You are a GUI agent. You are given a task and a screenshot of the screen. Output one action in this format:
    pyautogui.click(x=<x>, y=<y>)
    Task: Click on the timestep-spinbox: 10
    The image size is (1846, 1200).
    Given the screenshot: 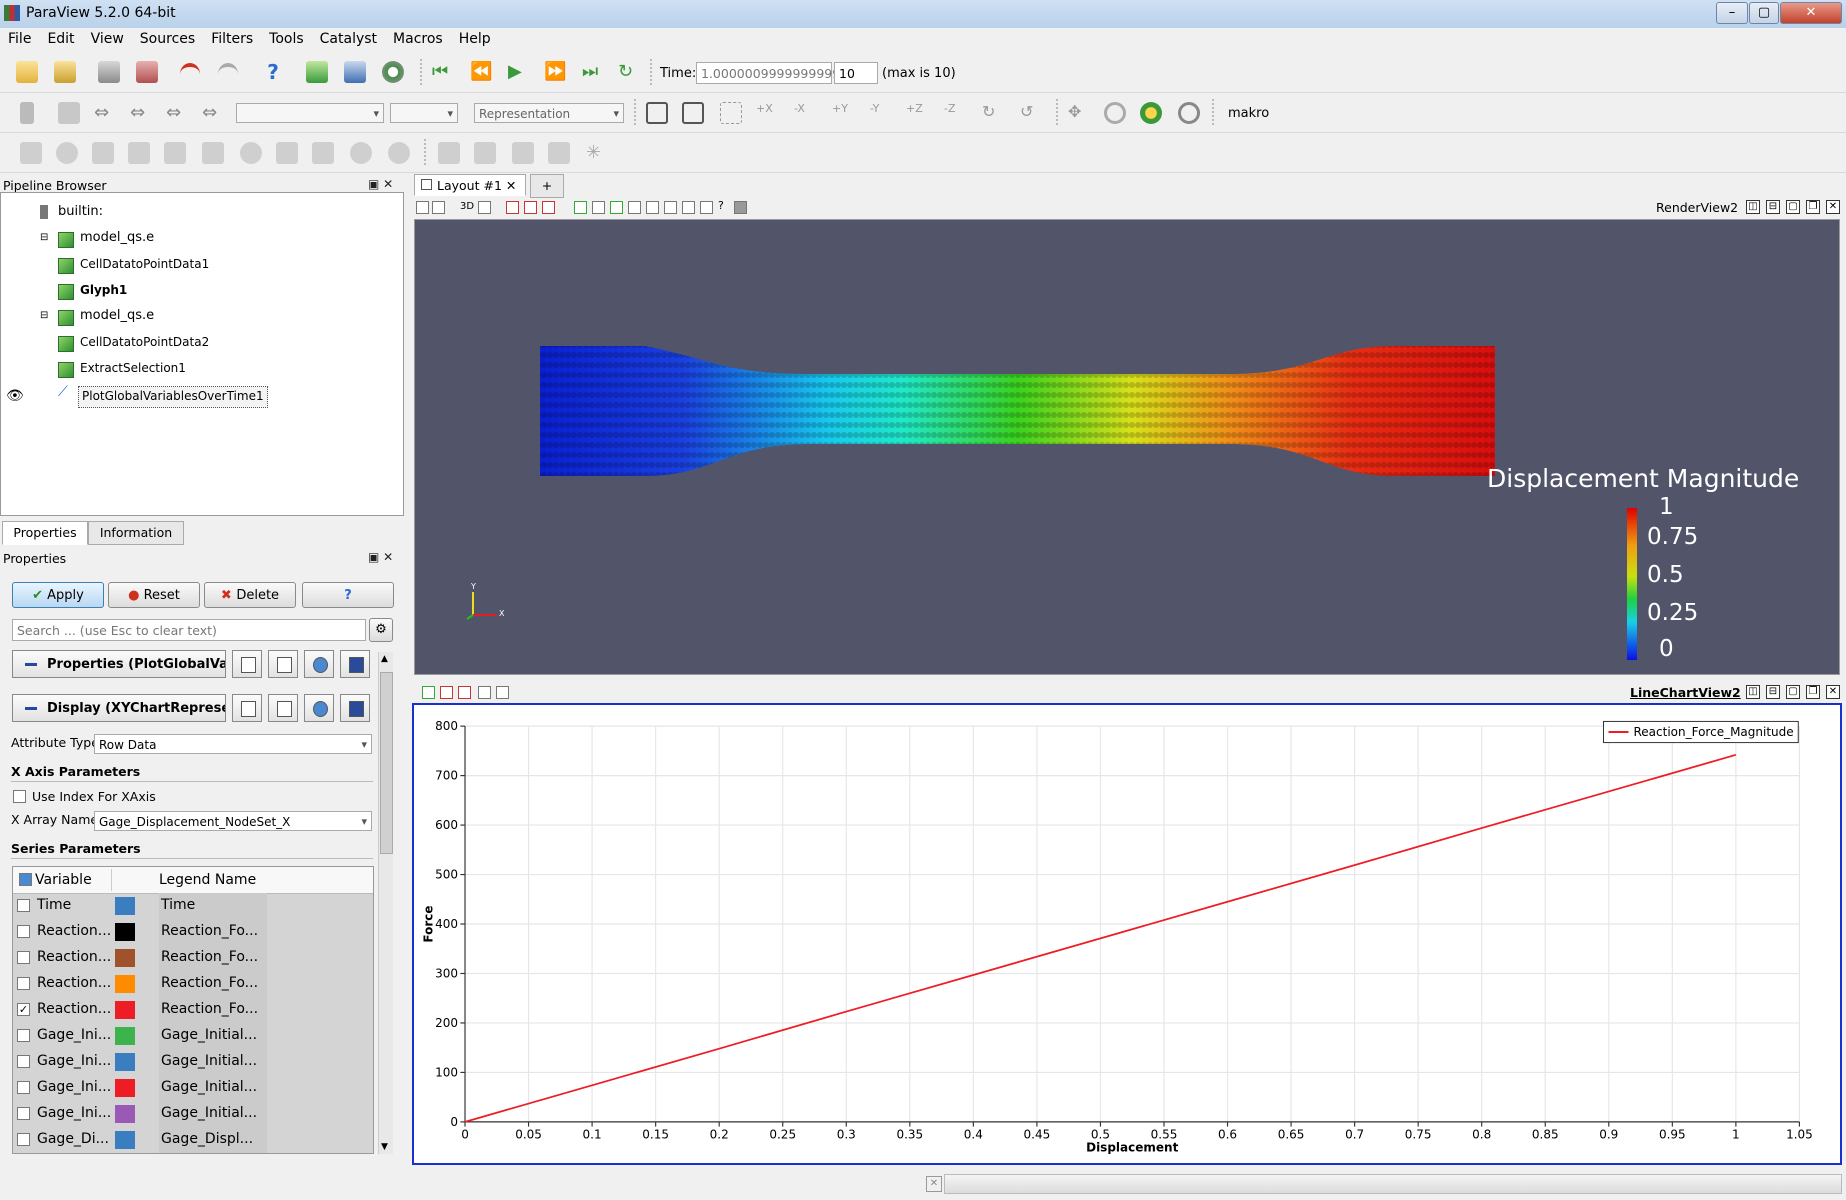 What is the action you would take?
    pyautogui.click(x=856, y=73)
    